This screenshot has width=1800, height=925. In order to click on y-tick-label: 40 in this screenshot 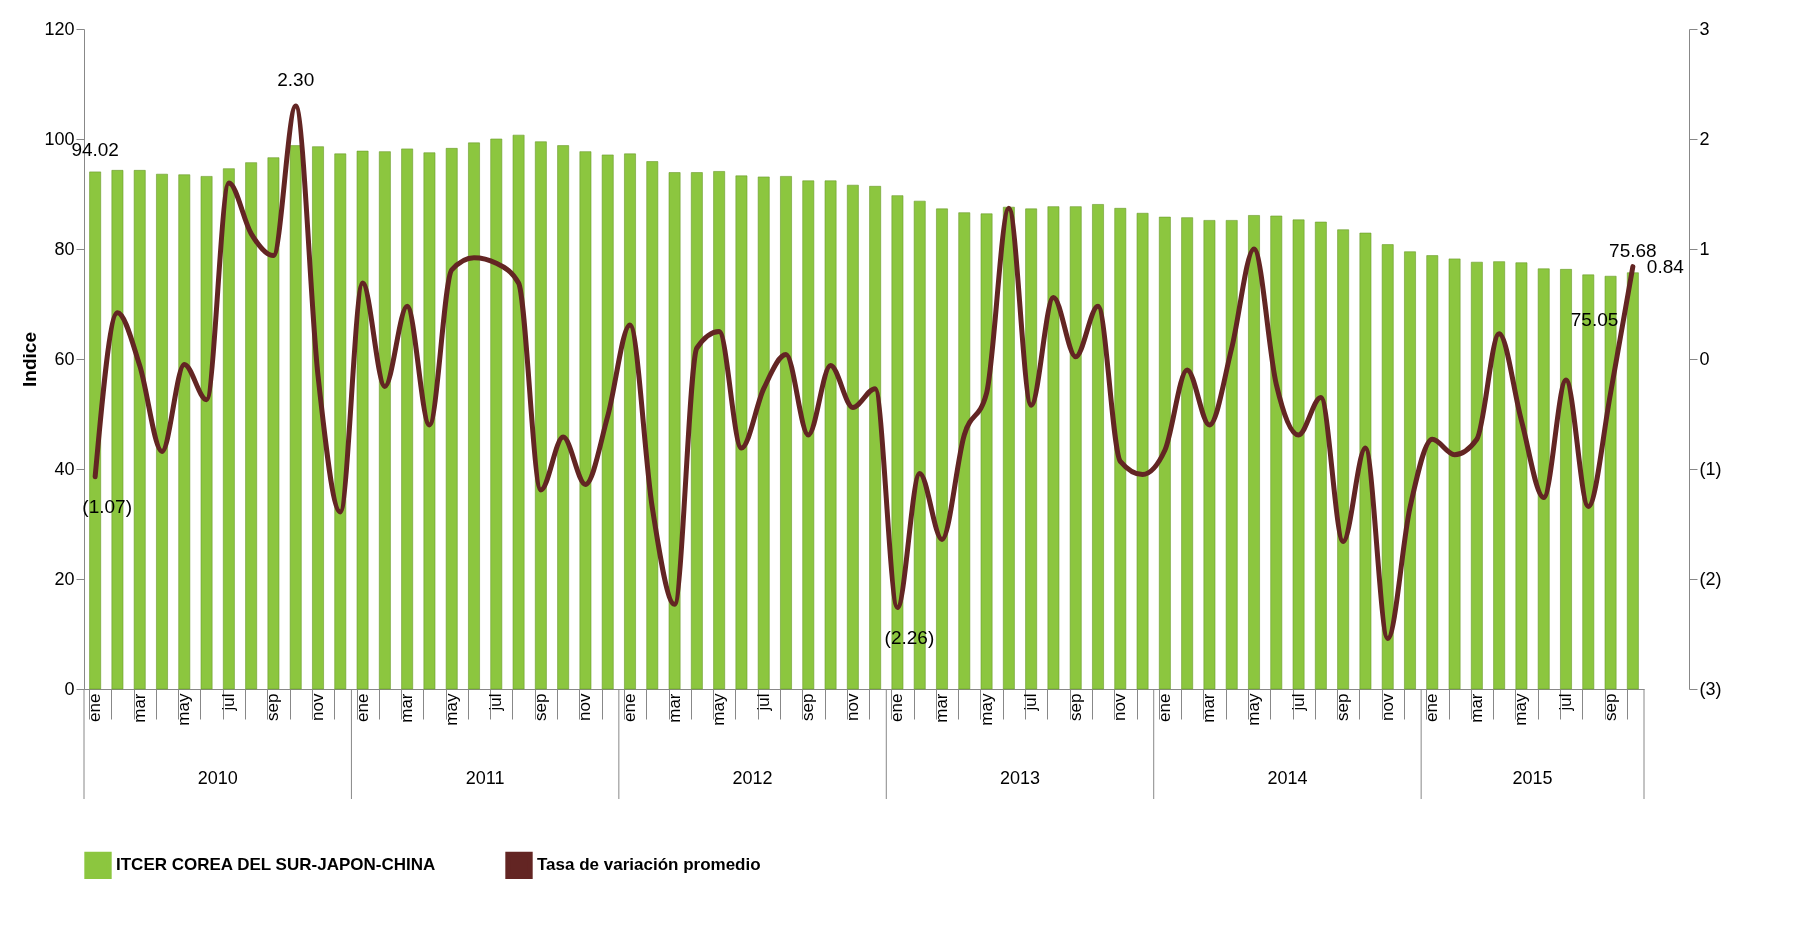, I will do `click(64, 468)`.